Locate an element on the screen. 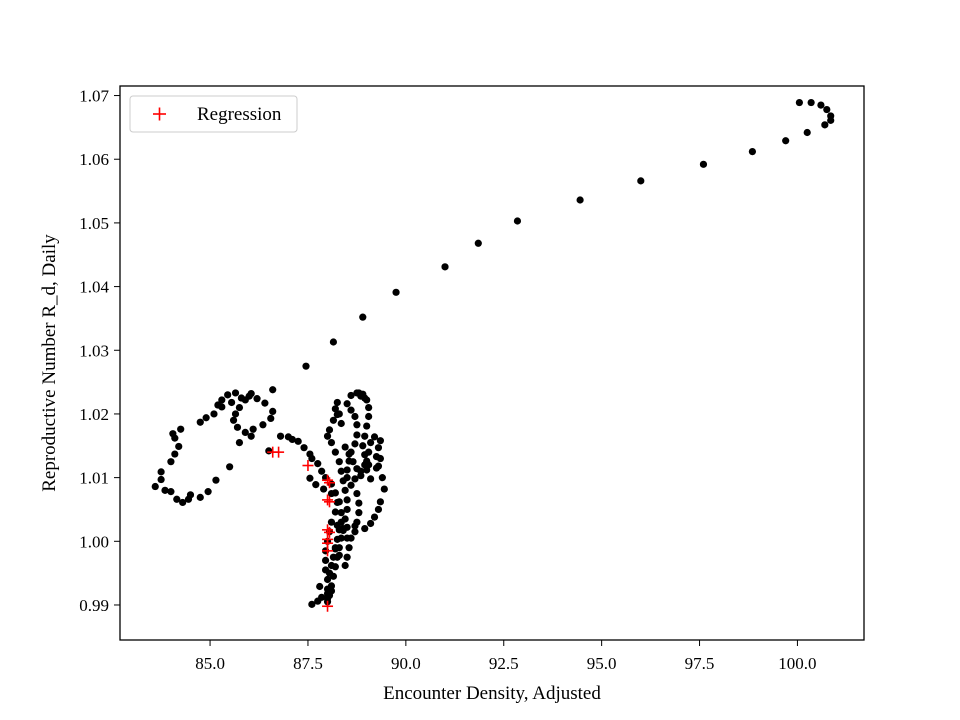  y-tick-label: 1.02 is located at coordinates (94, 414).